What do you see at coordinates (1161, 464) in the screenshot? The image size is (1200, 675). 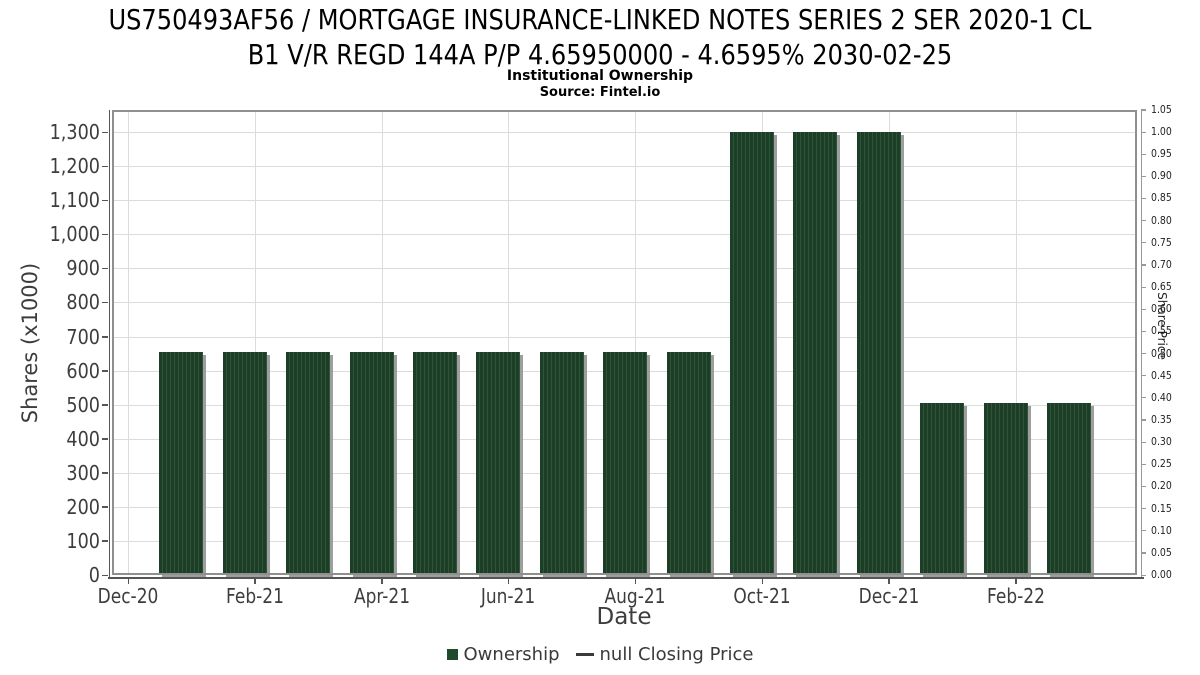 I see `right-tick-label: 0.25` at bounding box center [1161, 464].